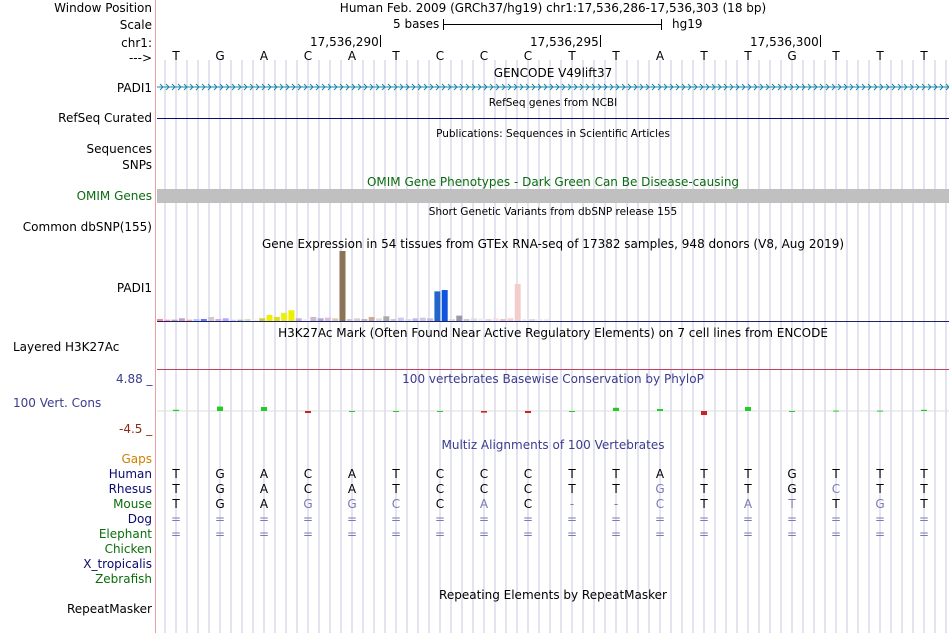 The height and width of the screenshot is (633, 950). Describe the element at coordinates (105, 118) in the screenshot. I see `refseq-track-label: RefSeq Curated` at that location.